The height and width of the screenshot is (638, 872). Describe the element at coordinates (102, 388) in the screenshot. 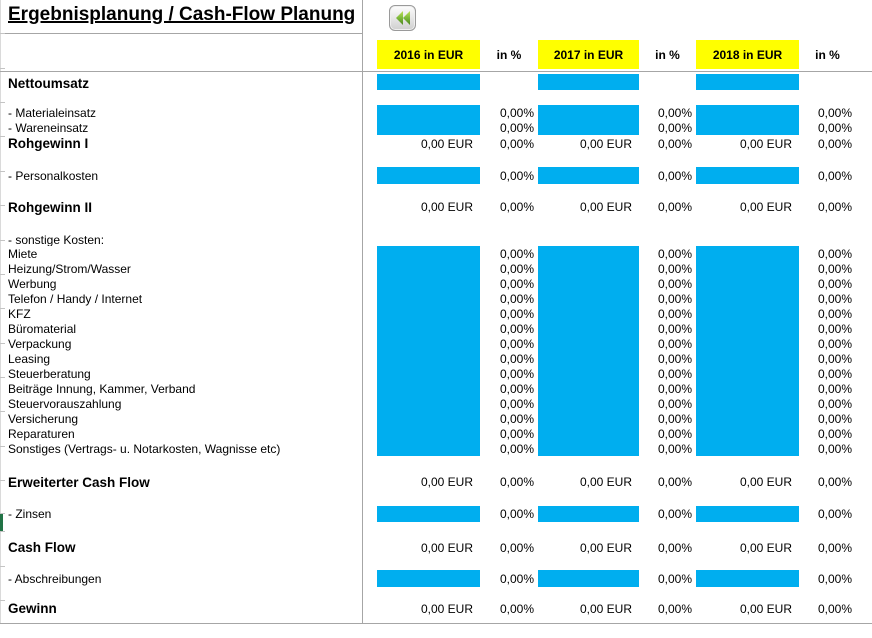

I see `row-label: Beiträge Innung, Kammer, Verband` at that location.